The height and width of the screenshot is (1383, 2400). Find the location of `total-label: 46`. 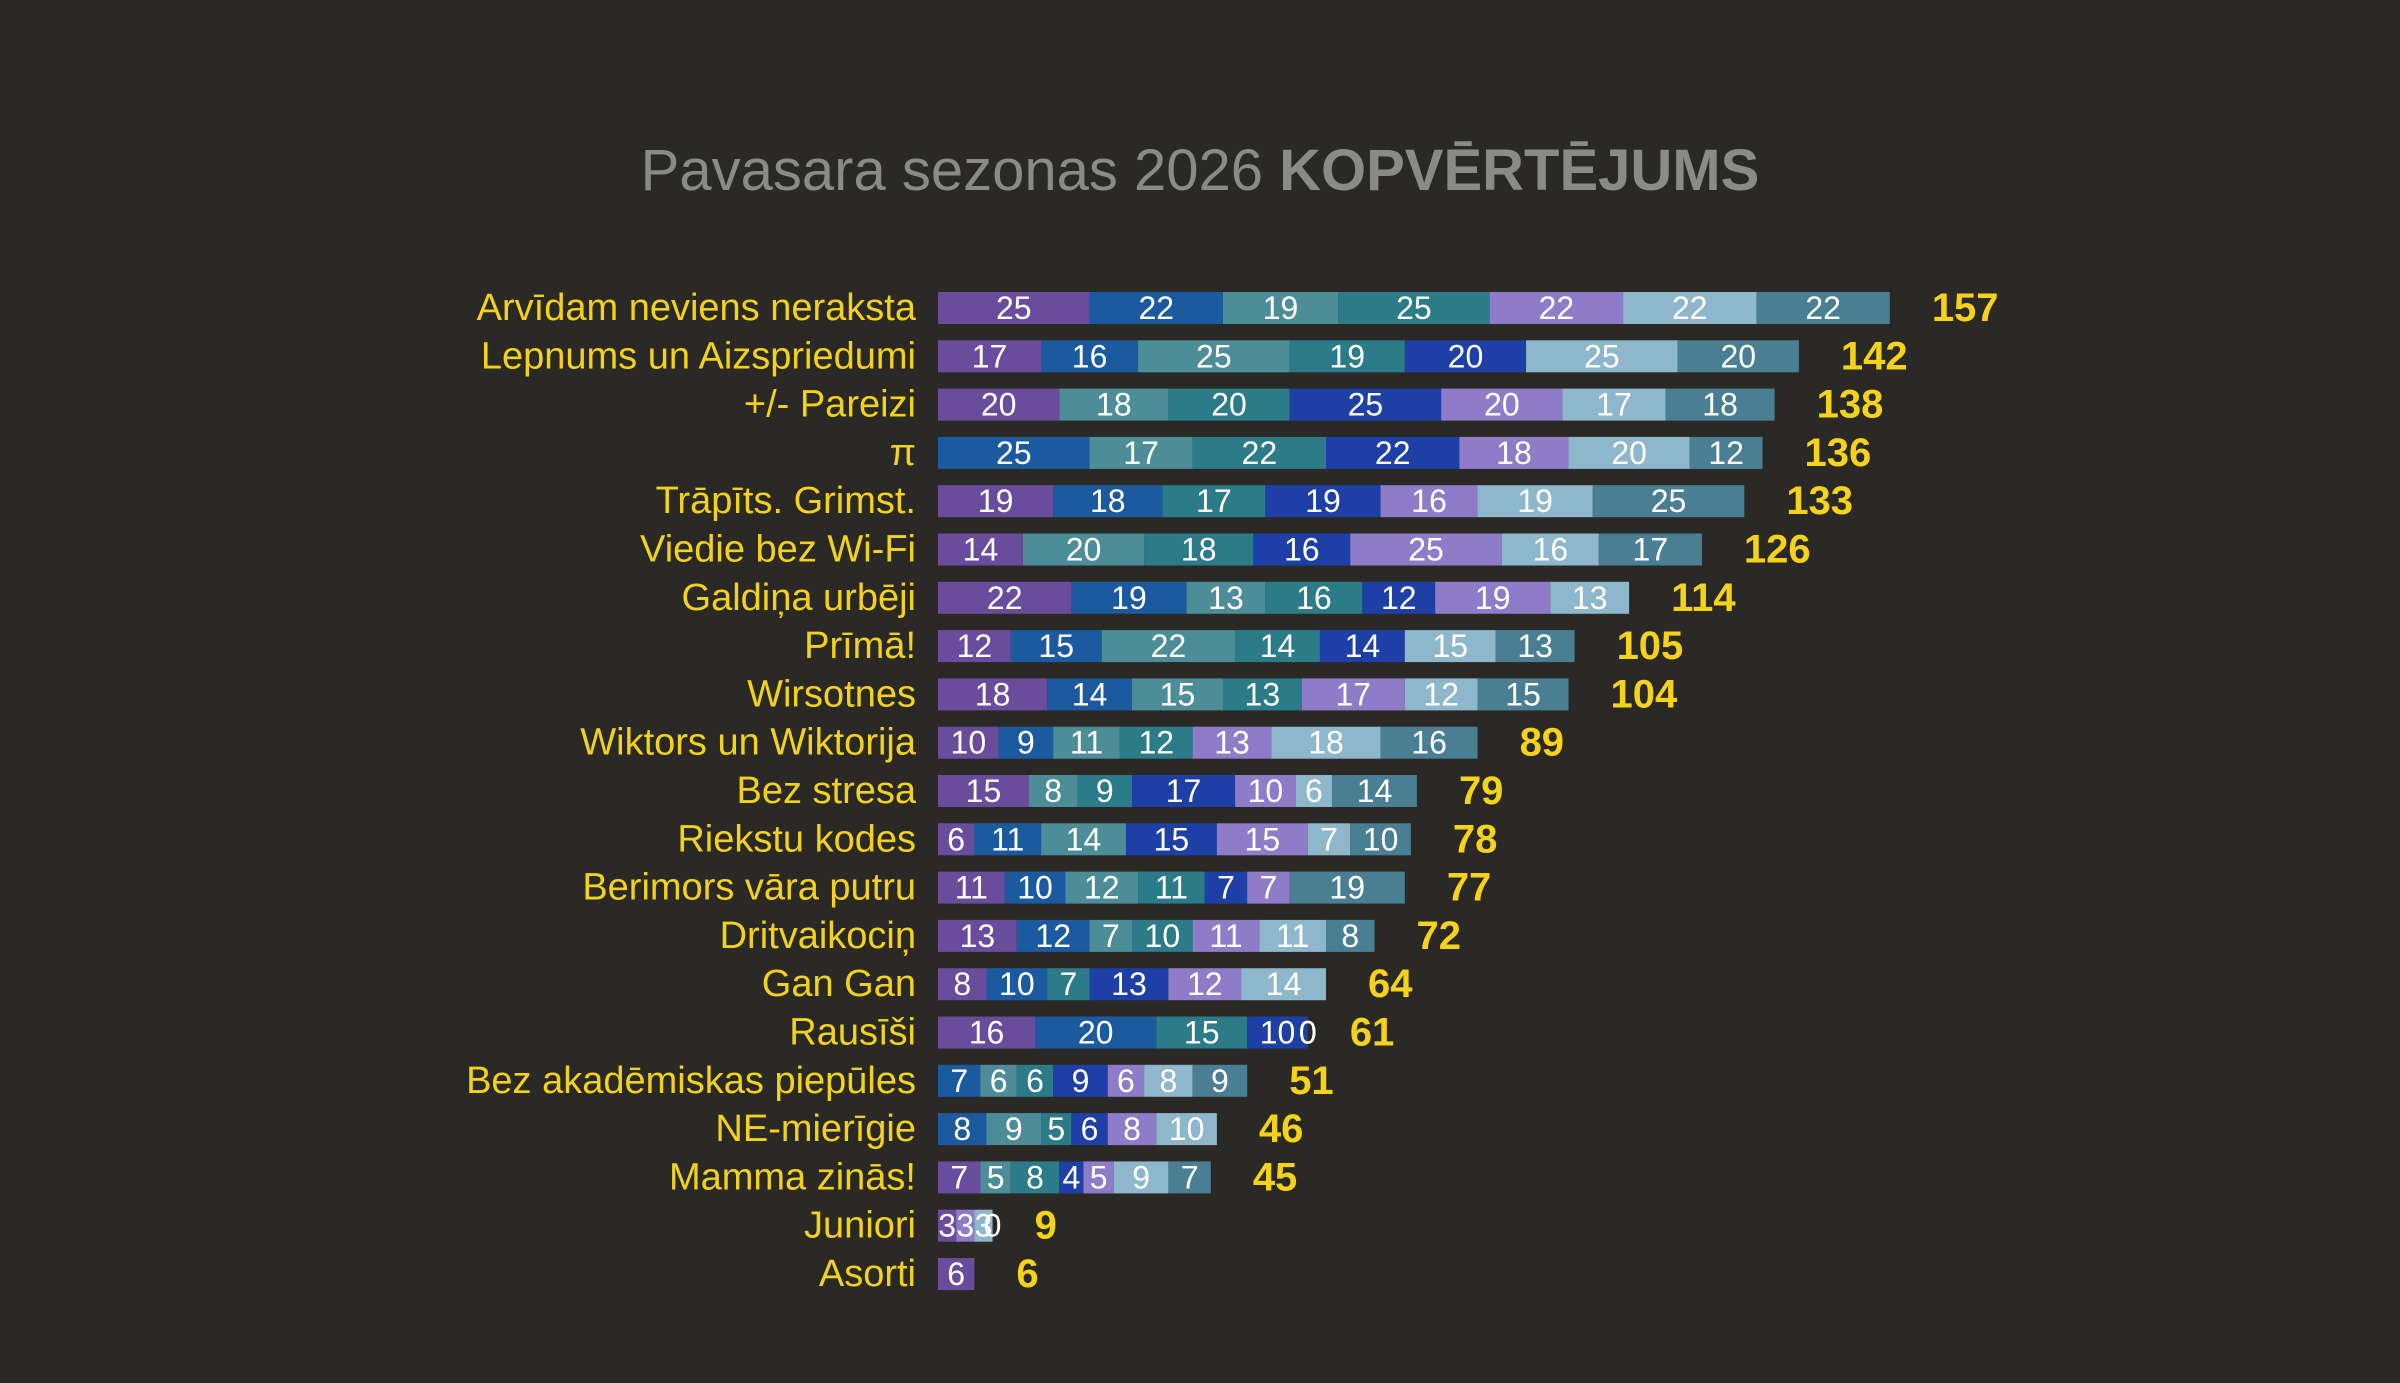

total-label: 46 is located at coordinates (1281, 1129).